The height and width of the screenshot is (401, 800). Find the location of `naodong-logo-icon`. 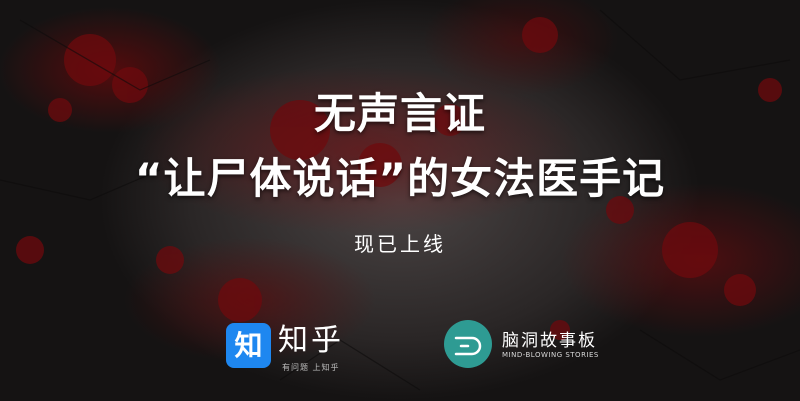

naodong-logo-icon is located at coordinates (468, 344).